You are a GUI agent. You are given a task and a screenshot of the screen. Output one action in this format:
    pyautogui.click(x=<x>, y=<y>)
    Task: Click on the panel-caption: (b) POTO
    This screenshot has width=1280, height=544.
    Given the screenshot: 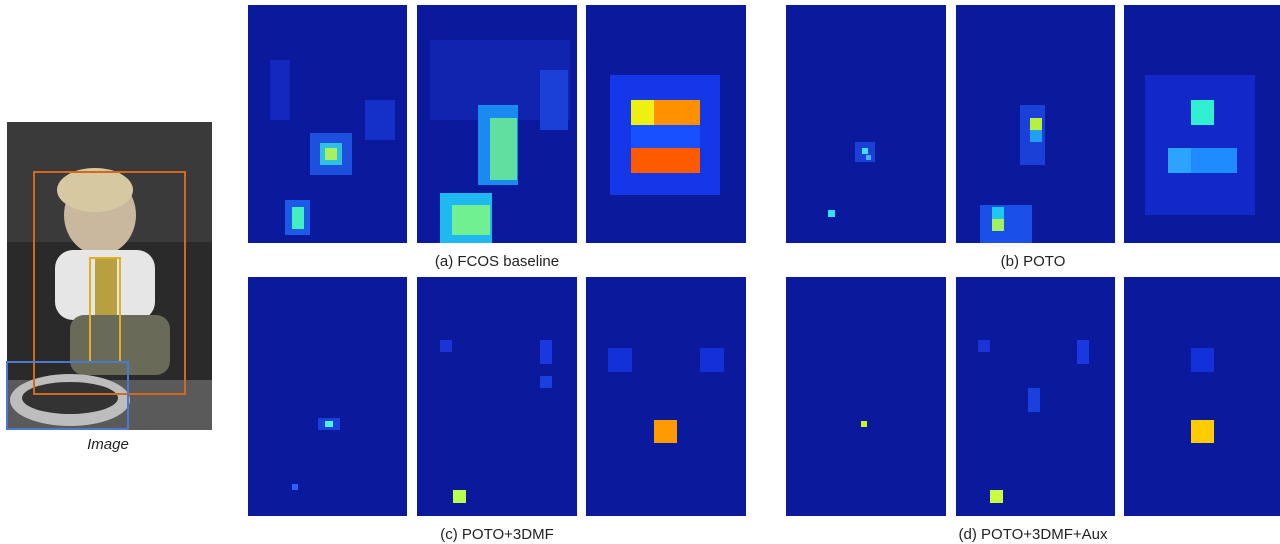 What is the action you would take?
    pyautogui.click(x=1033, y=261)
    